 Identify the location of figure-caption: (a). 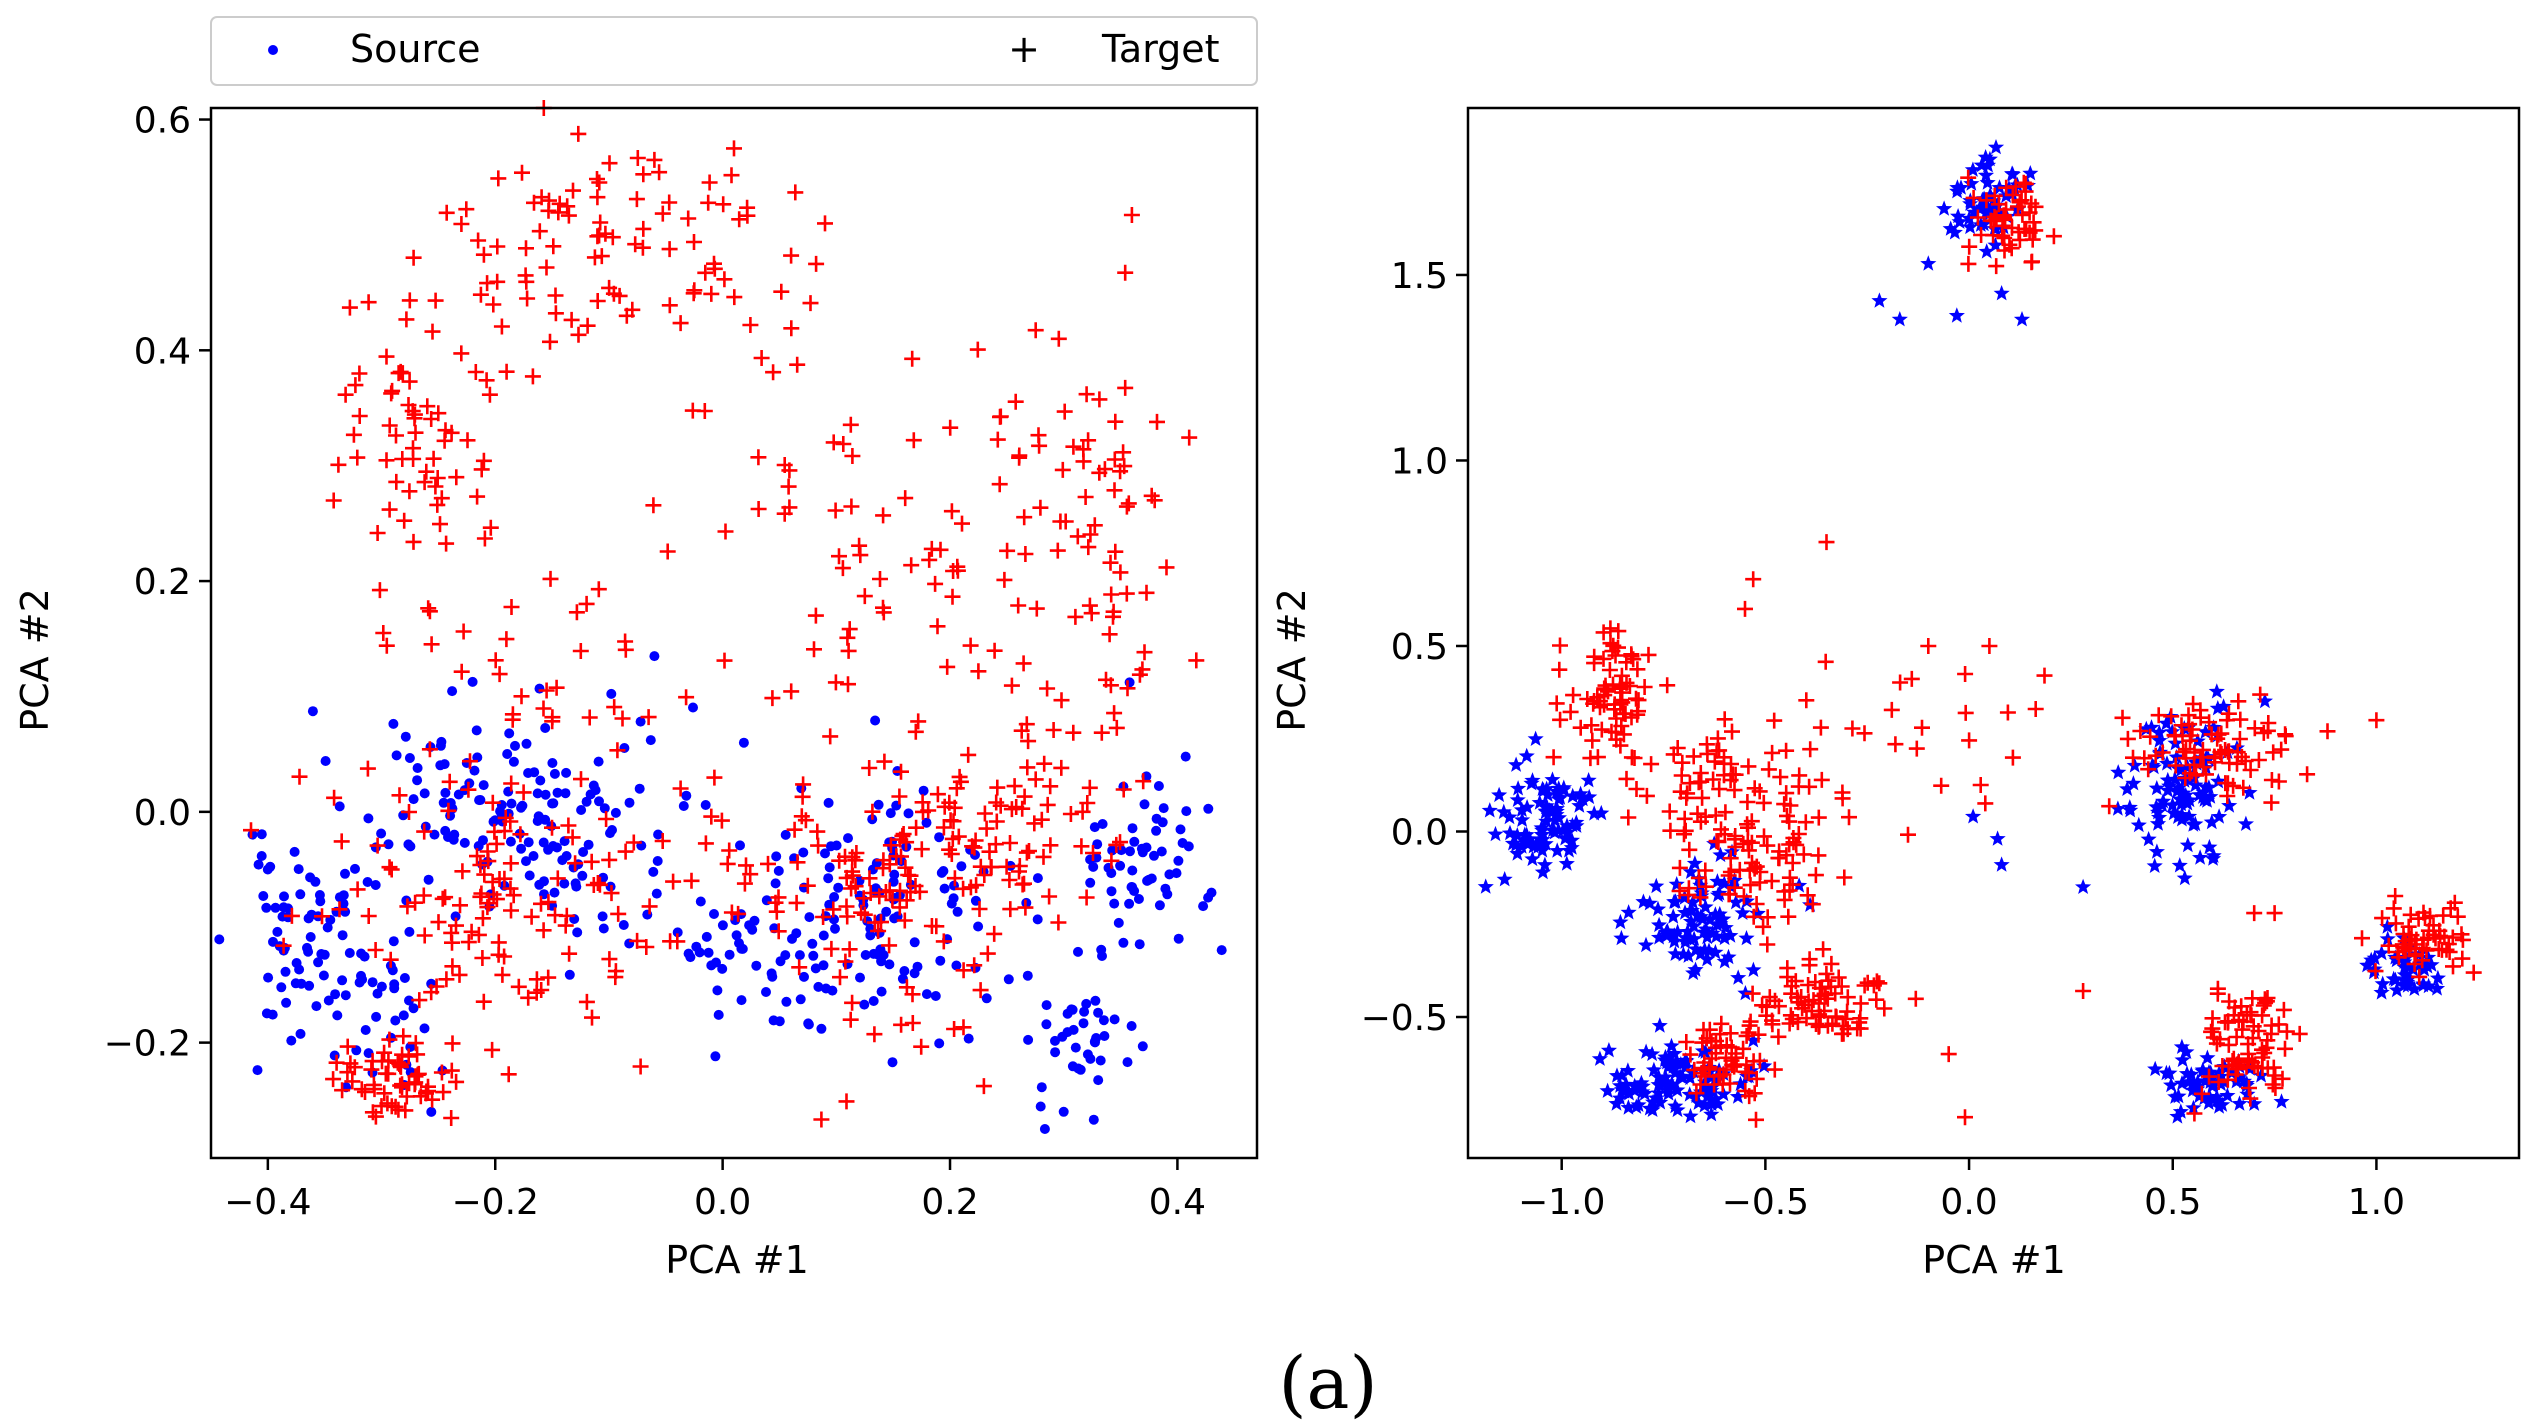
(1327, 1383).